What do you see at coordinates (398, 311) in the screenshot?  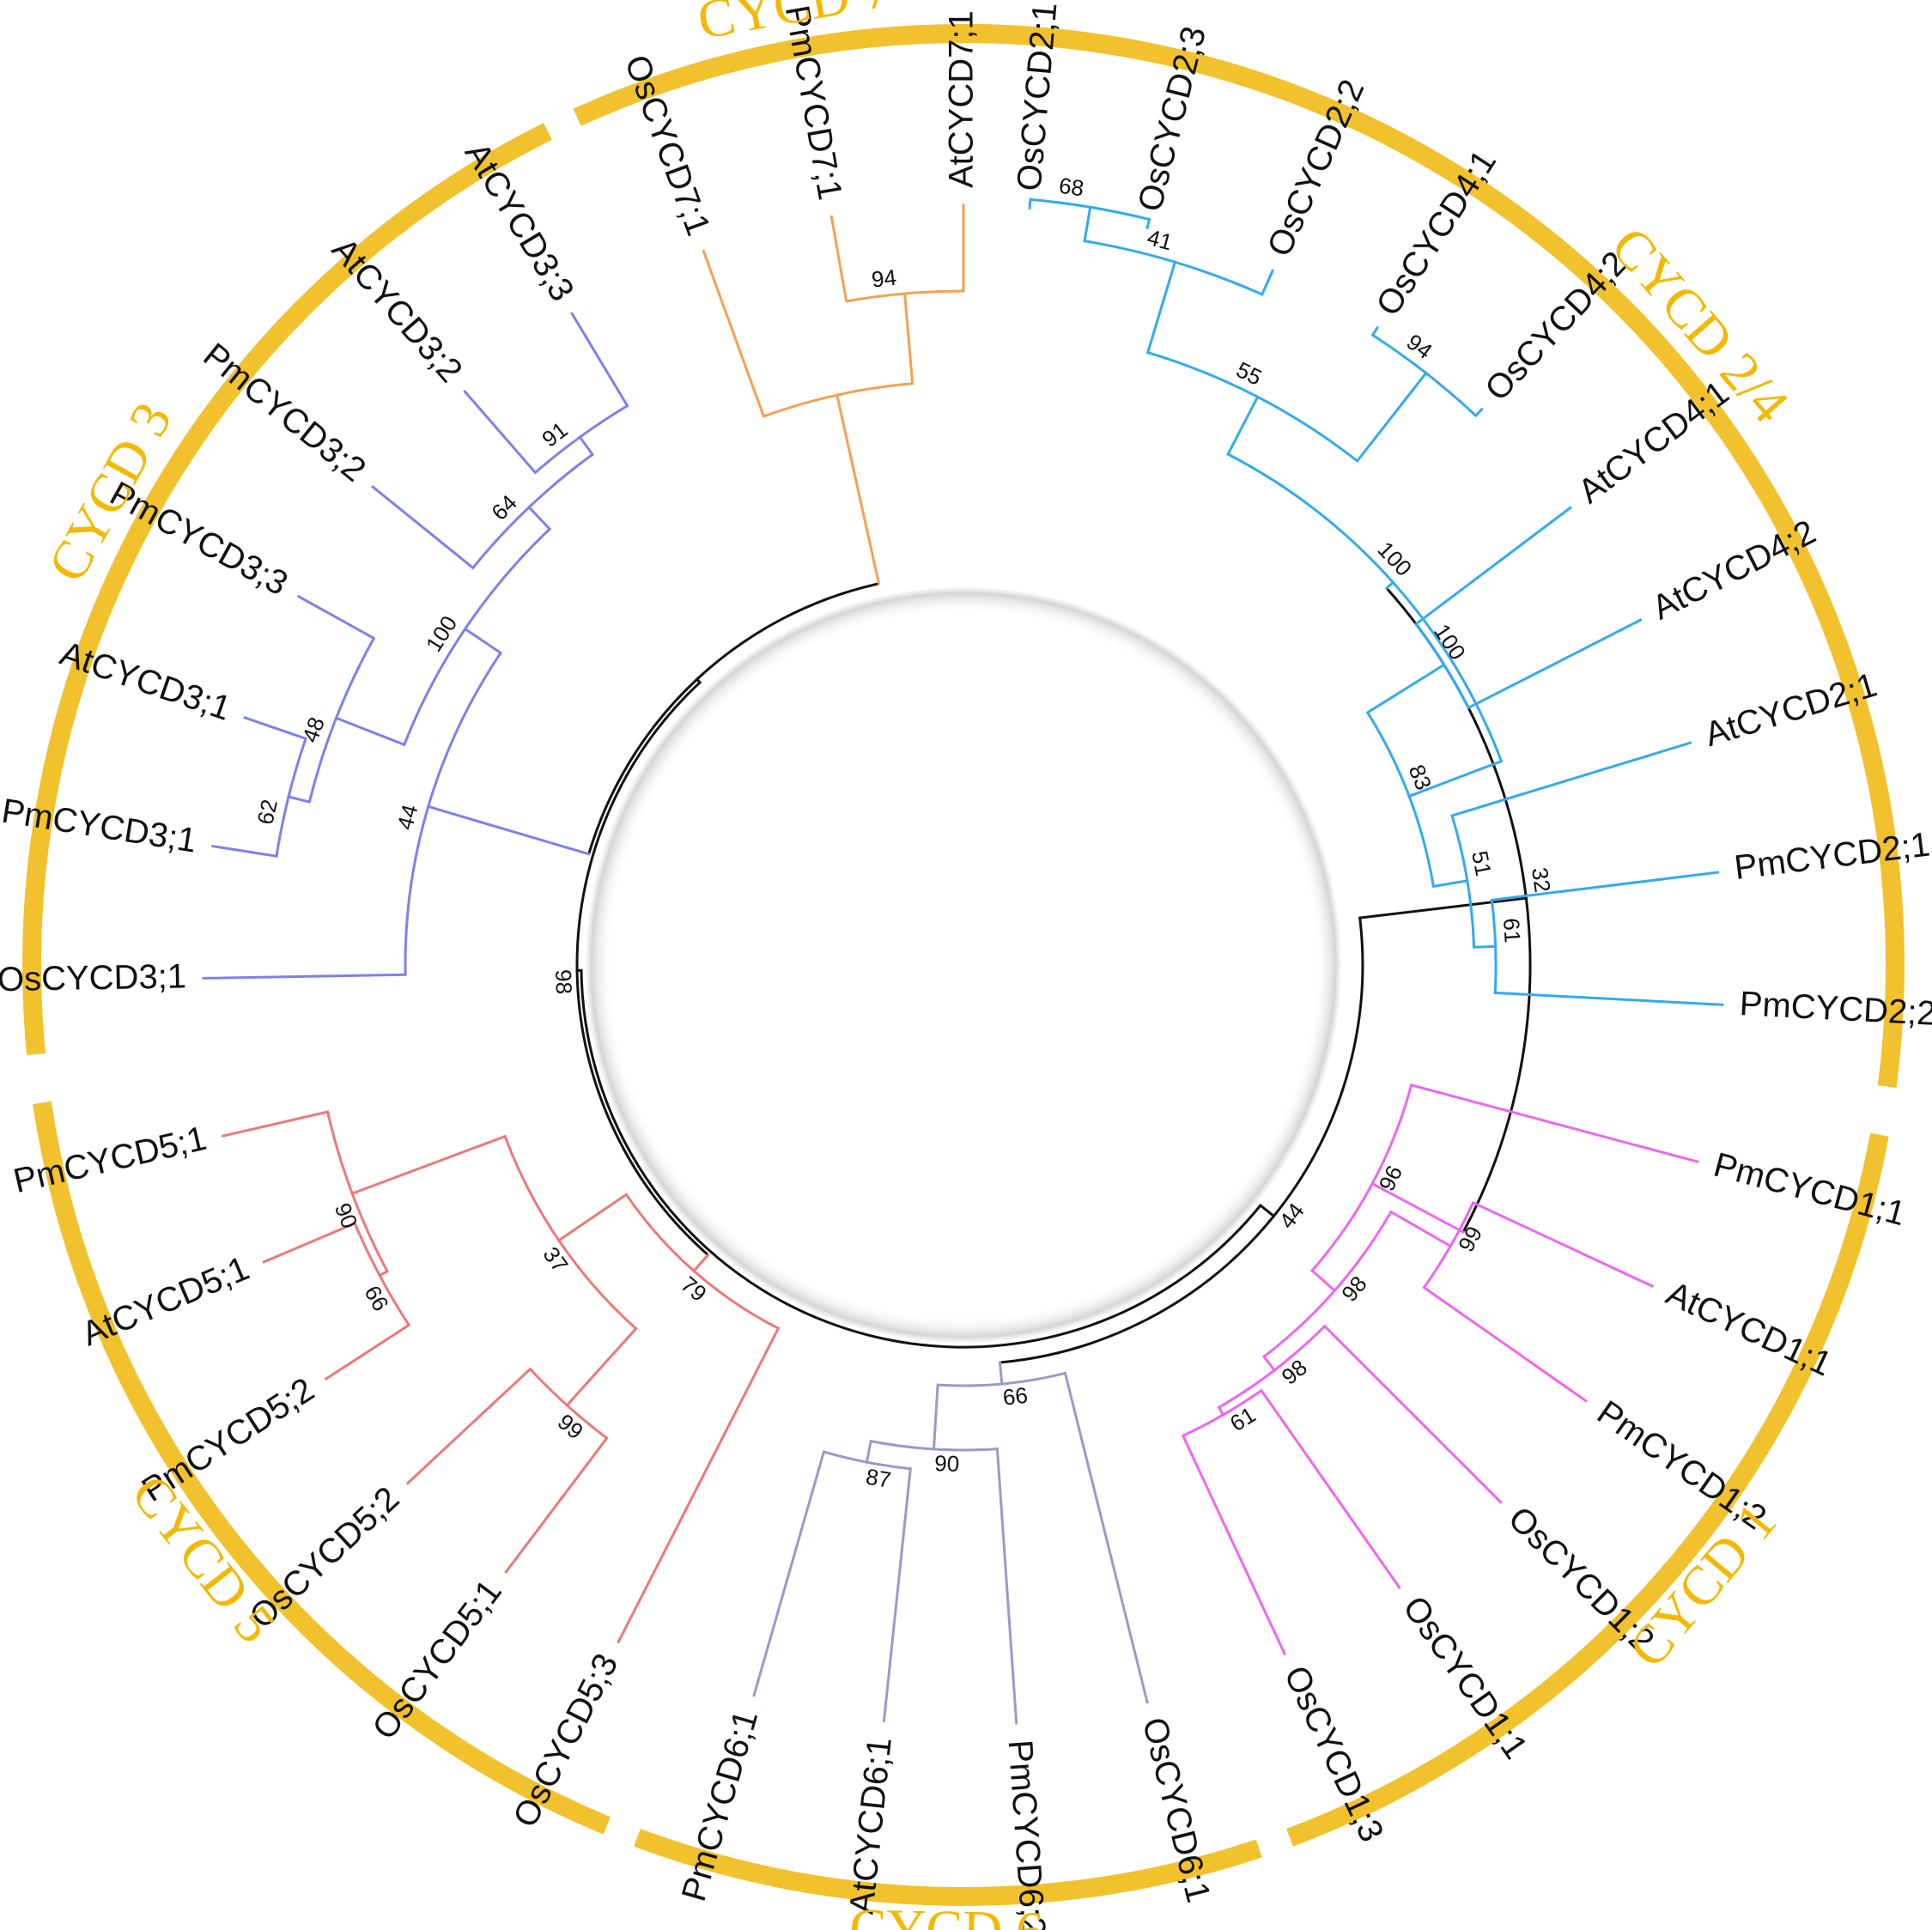 I see `leaf-label: AtCYCD3;2` at bounding box center [398, 311].